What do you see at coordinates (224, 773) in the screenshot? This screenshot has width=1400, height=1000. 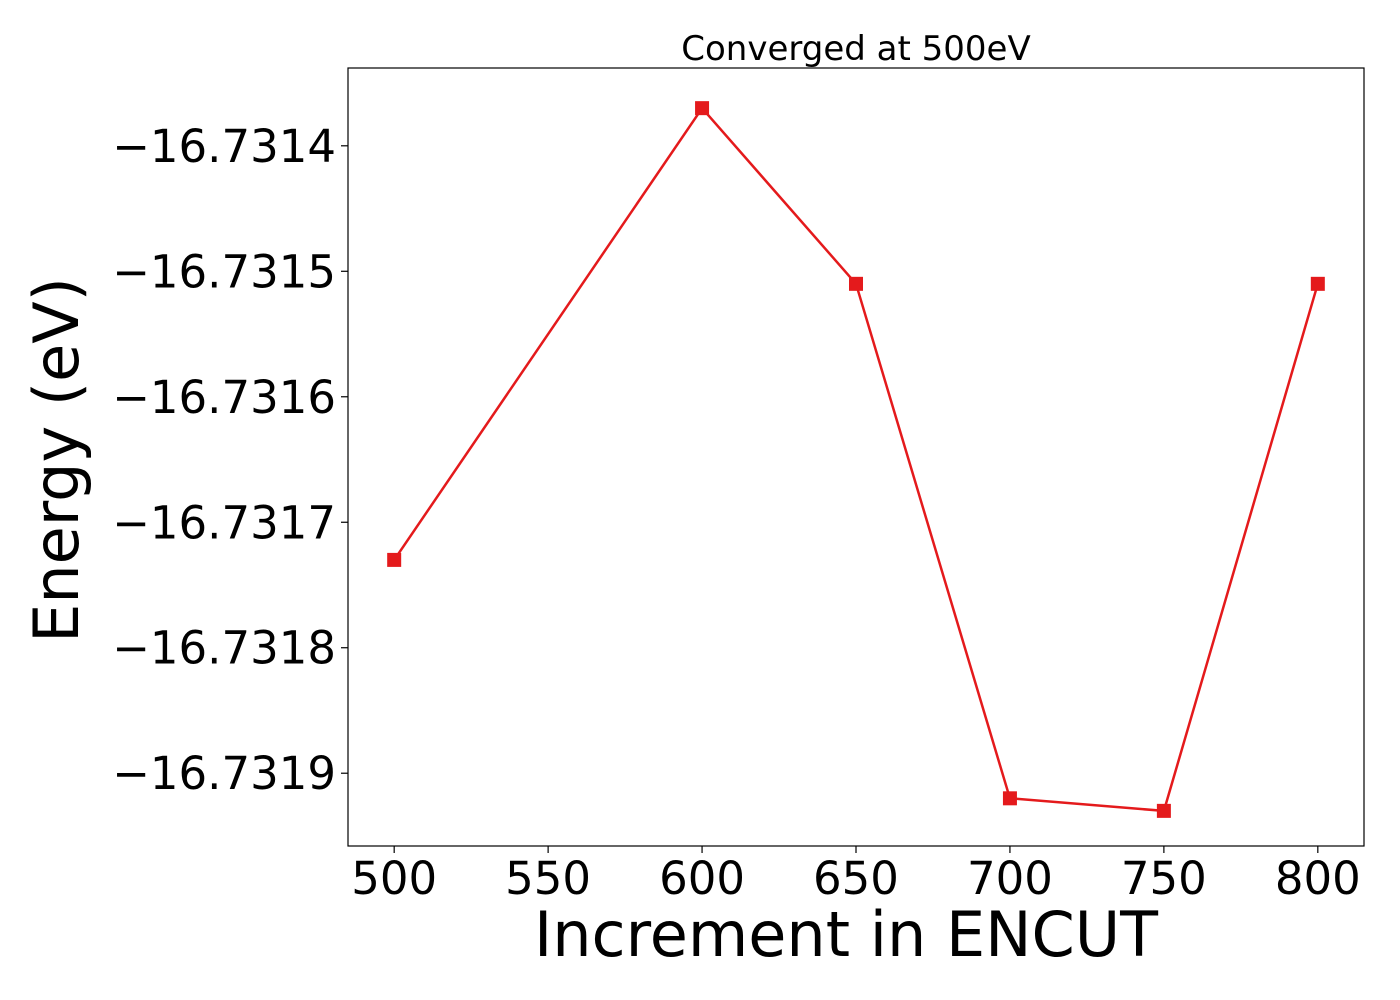 I see `y-tick-label: −16.7319` at bounding box center [224, 773].